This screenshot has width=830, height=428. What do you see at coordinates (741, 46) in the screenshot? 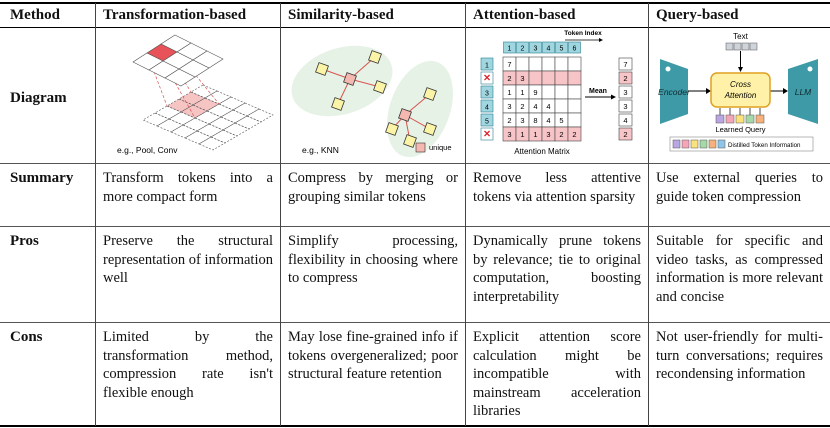
I see `text-tokens` at bounding box center [741, 46].